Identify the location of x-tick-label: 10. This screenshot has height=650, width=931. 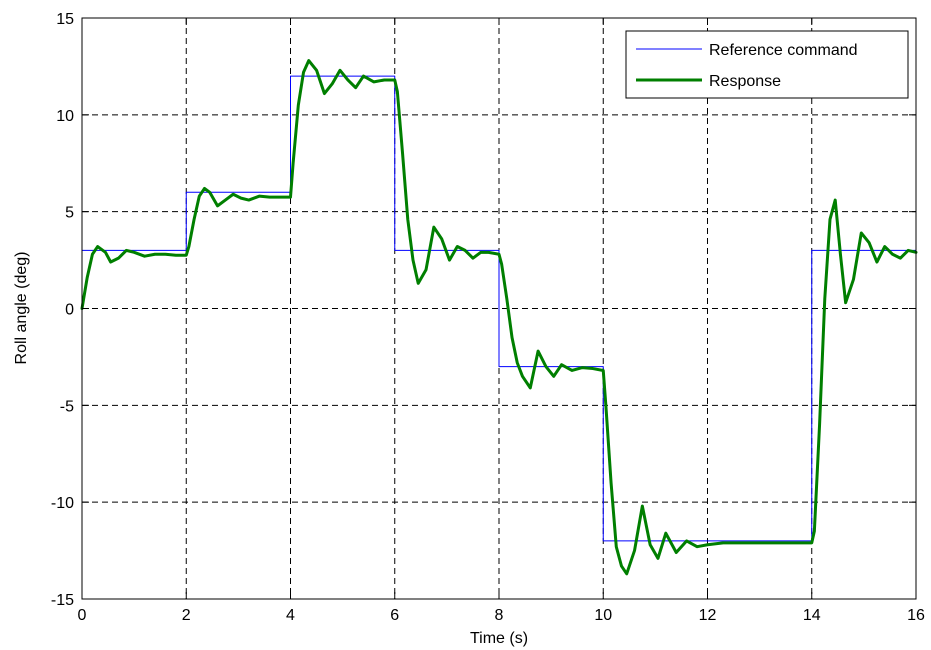
(603, 615).